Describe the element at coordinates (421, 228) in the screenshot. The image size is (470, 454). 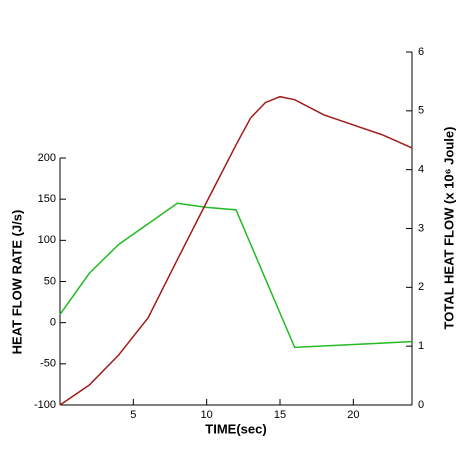
I see `y2-tick-label: 3` at that location.